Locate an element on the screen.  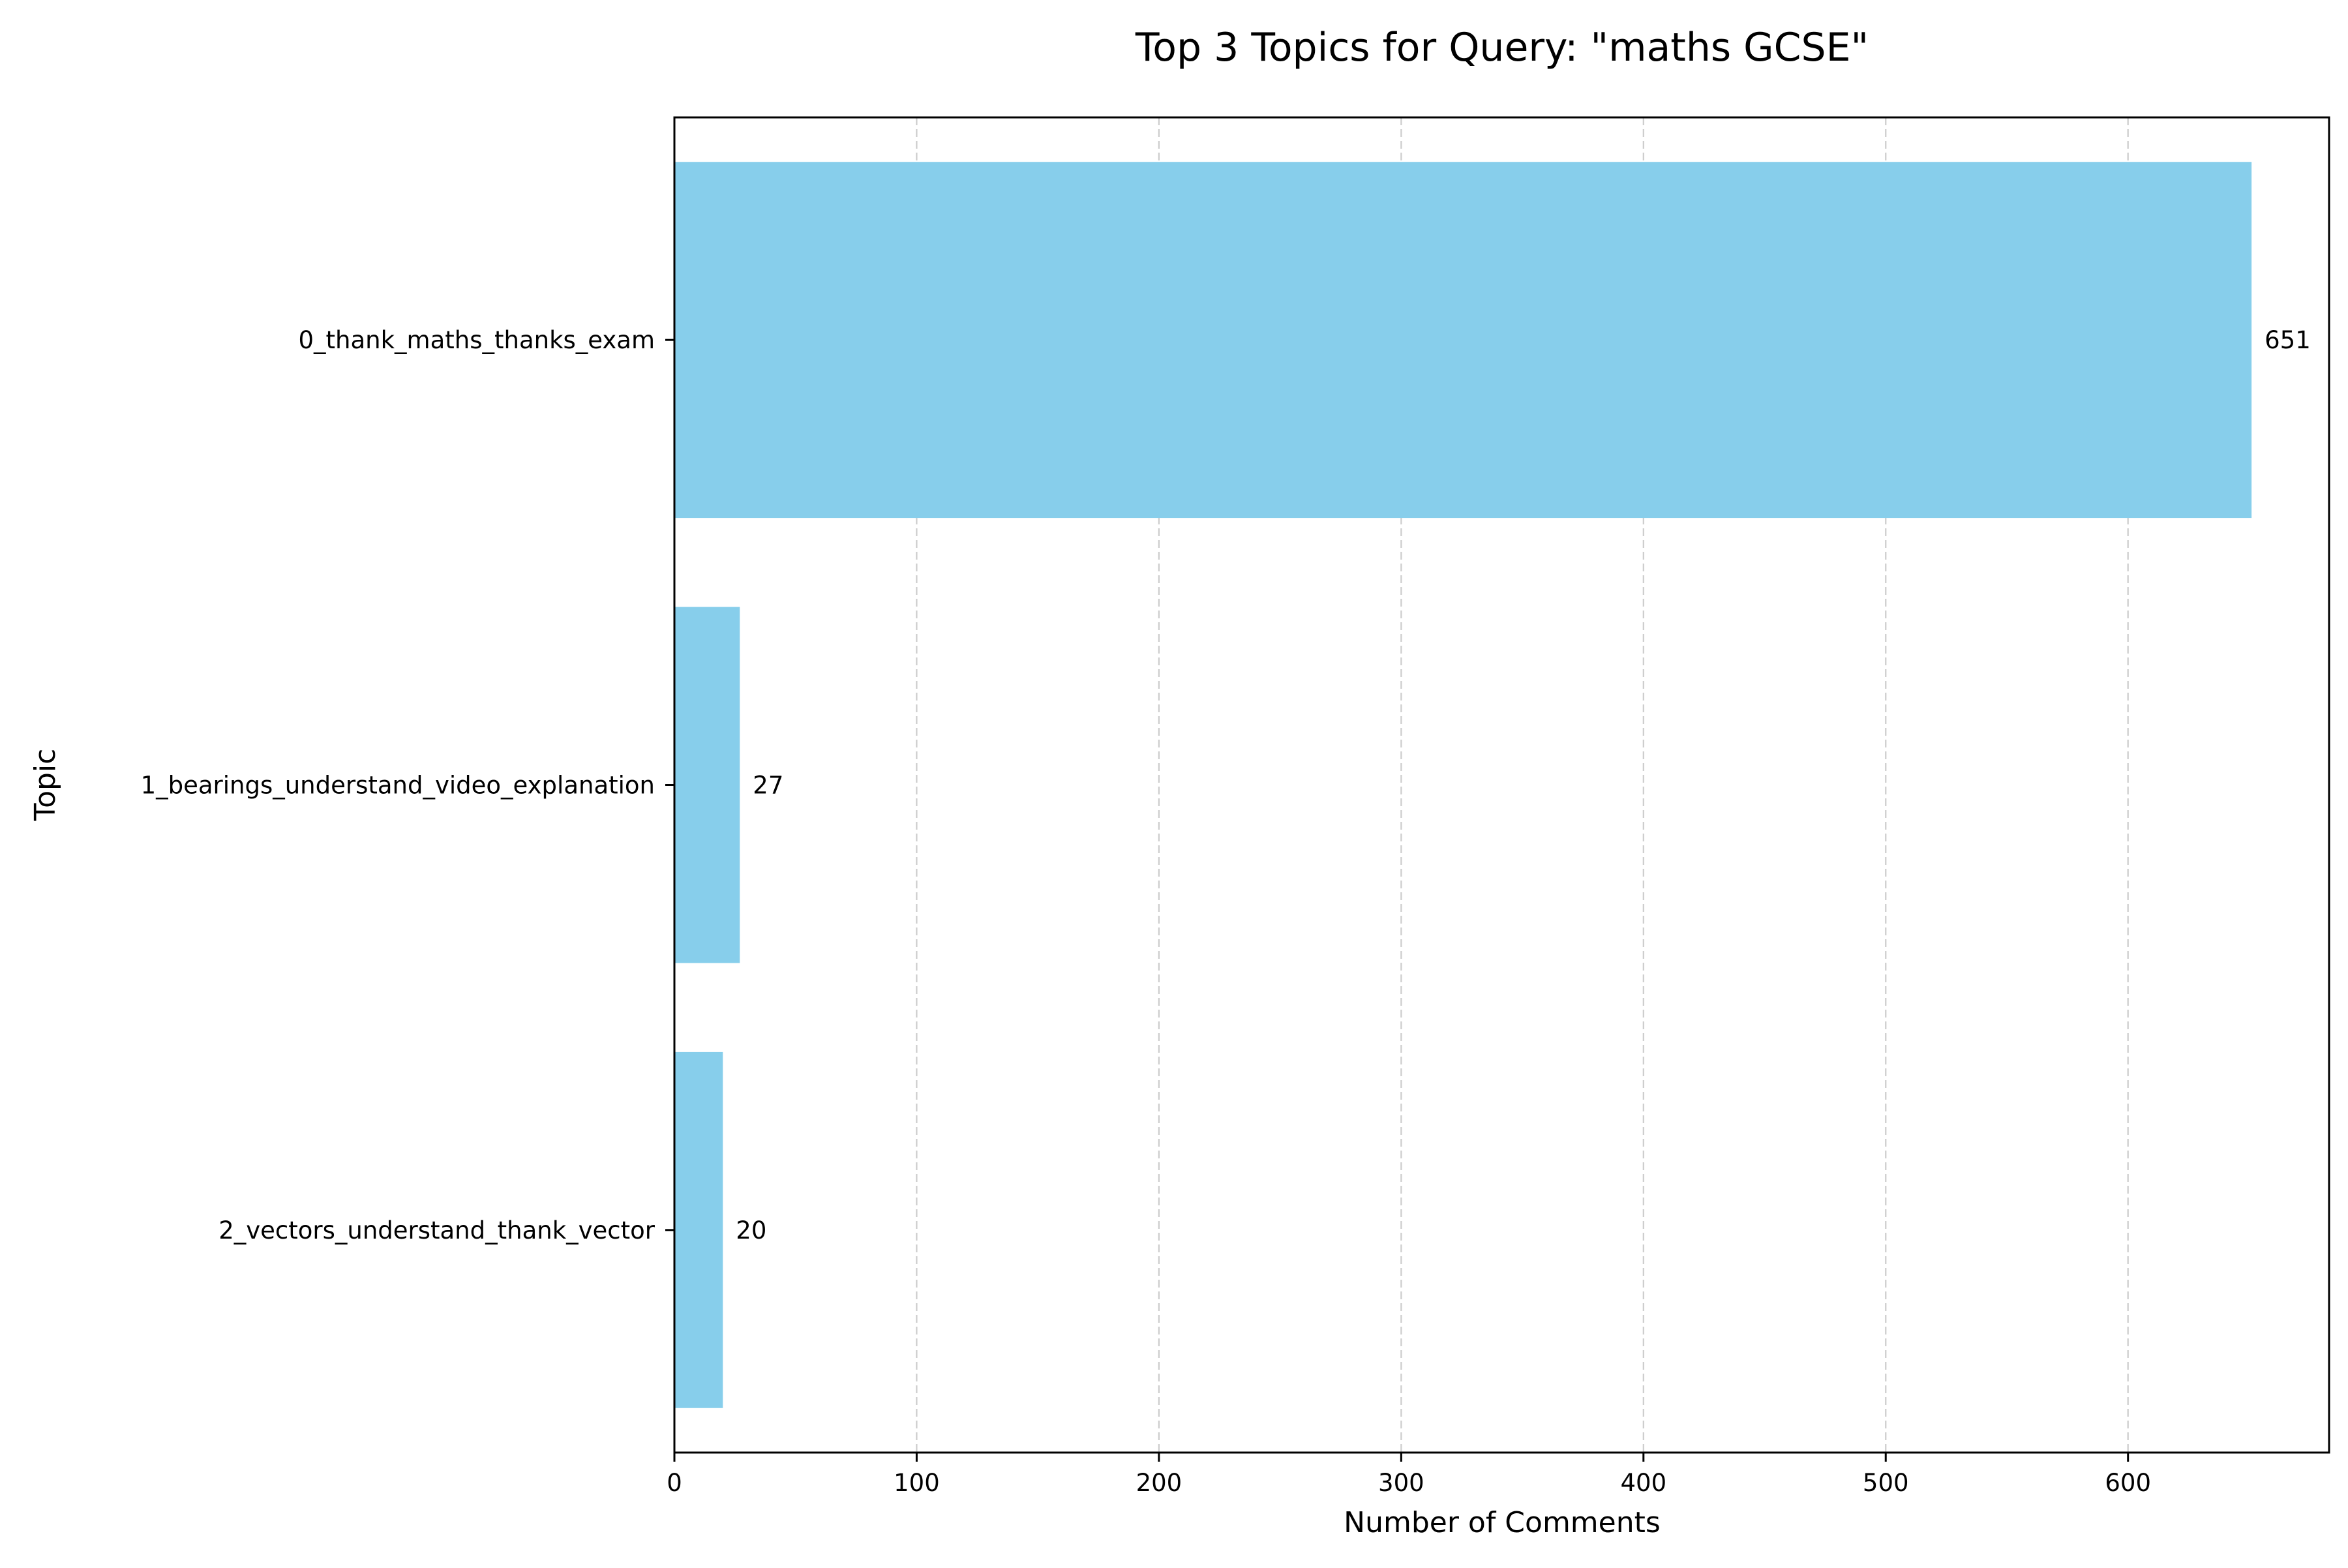
x-tick-label: 100 is located at coordinates (917, 1483).